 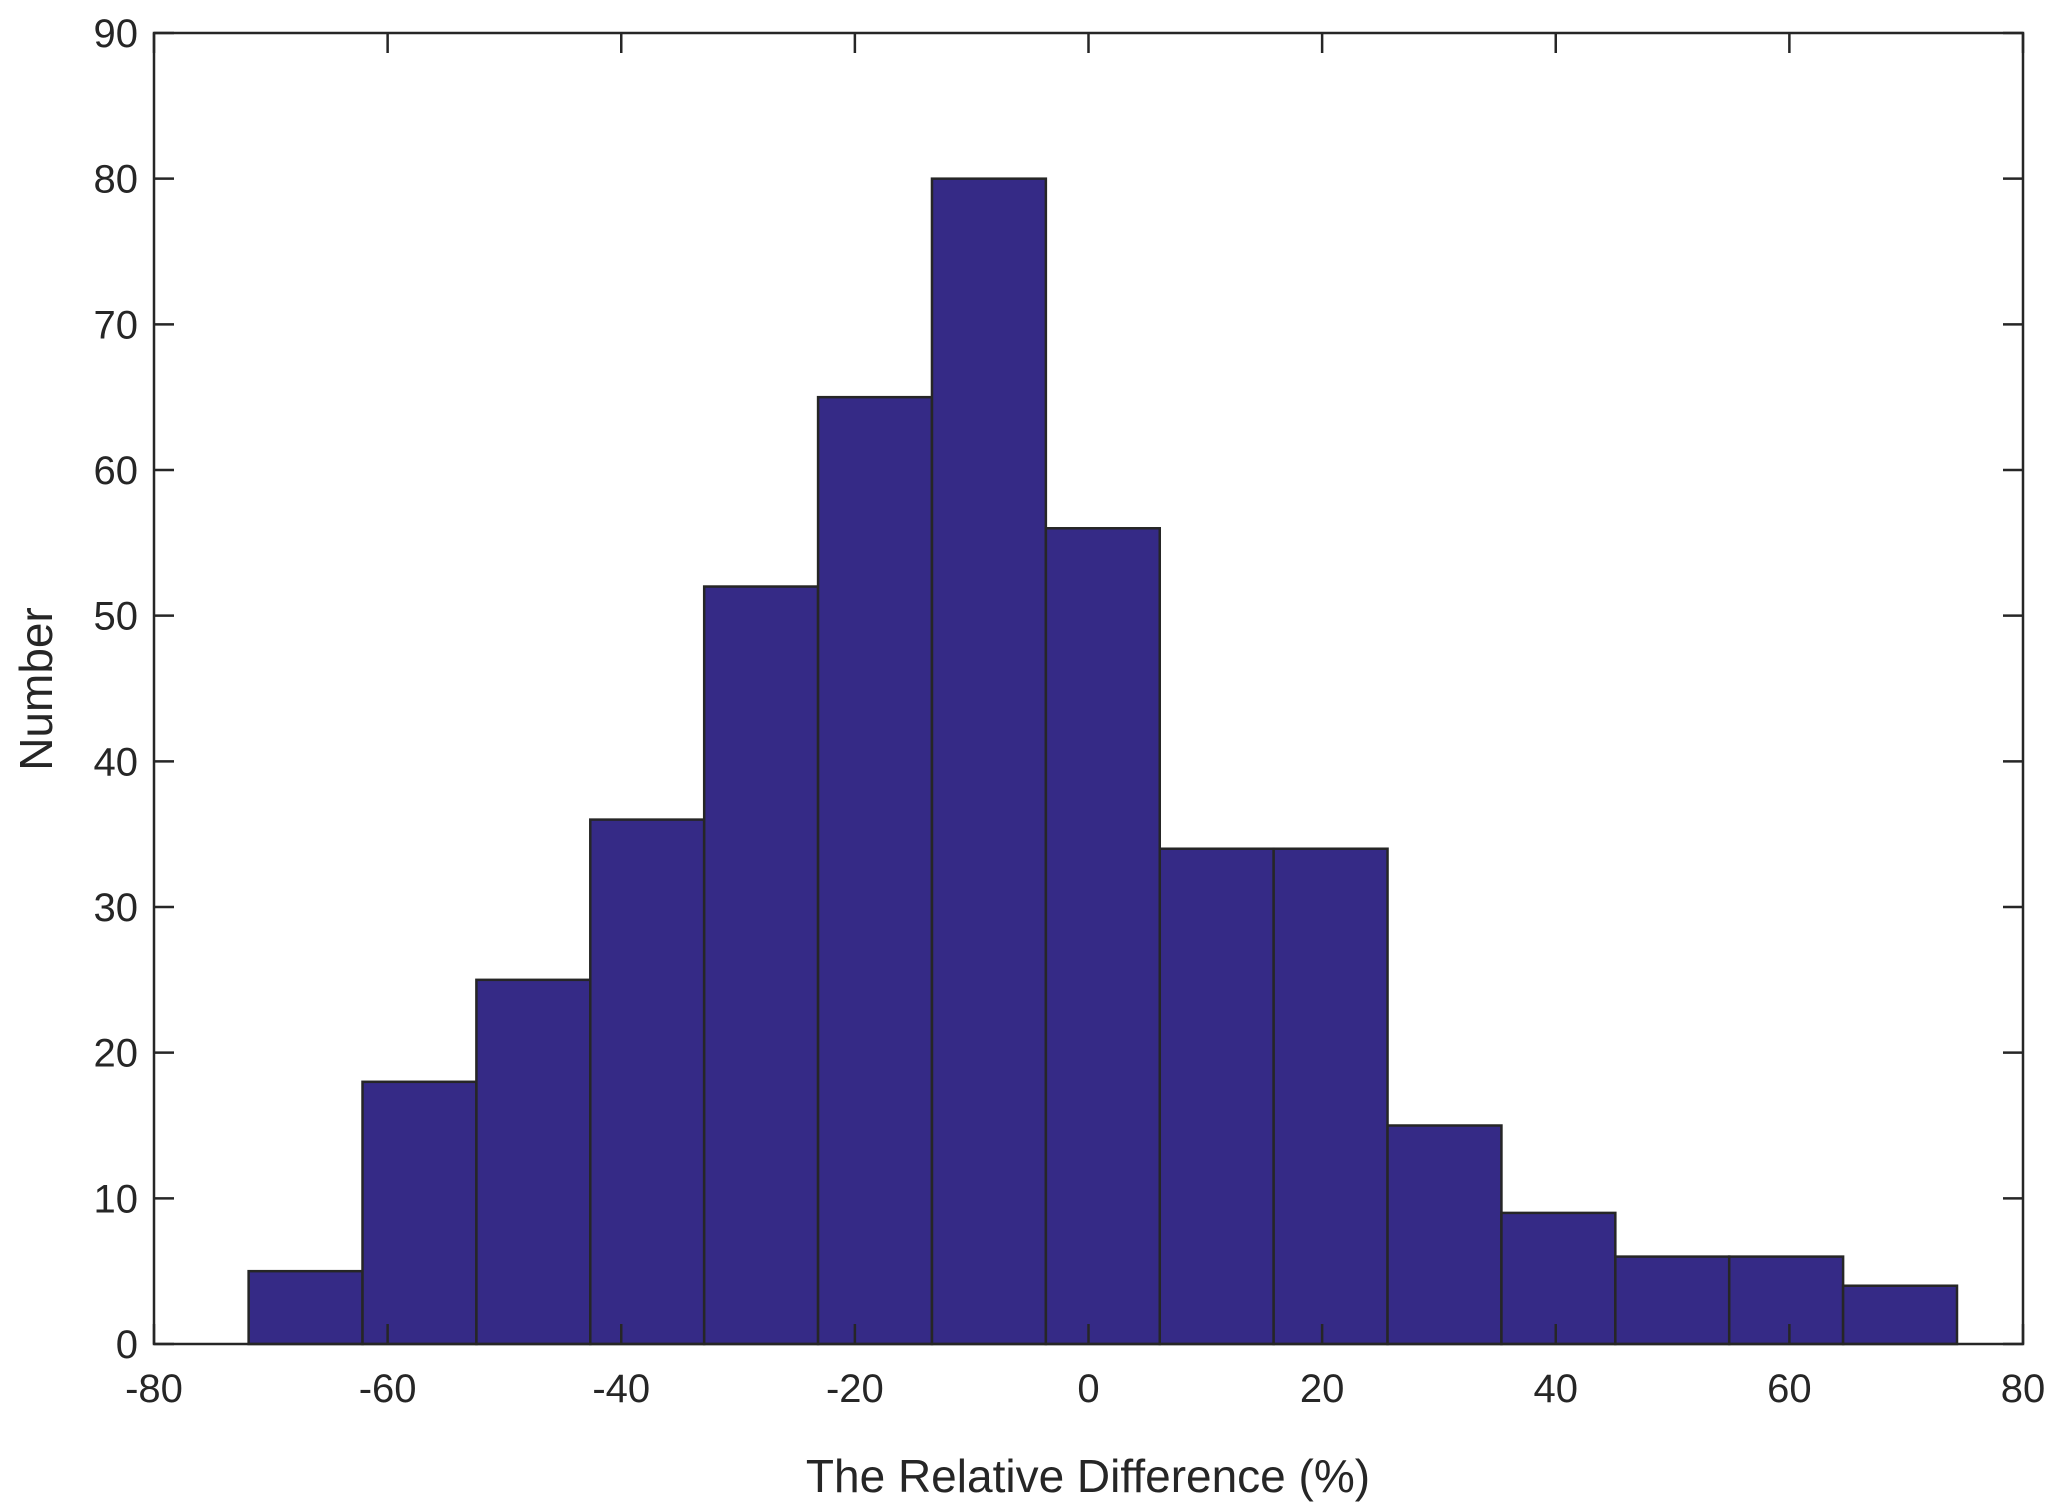 I want to click on x-tick-label: -80, so click(x=154, y=1389).